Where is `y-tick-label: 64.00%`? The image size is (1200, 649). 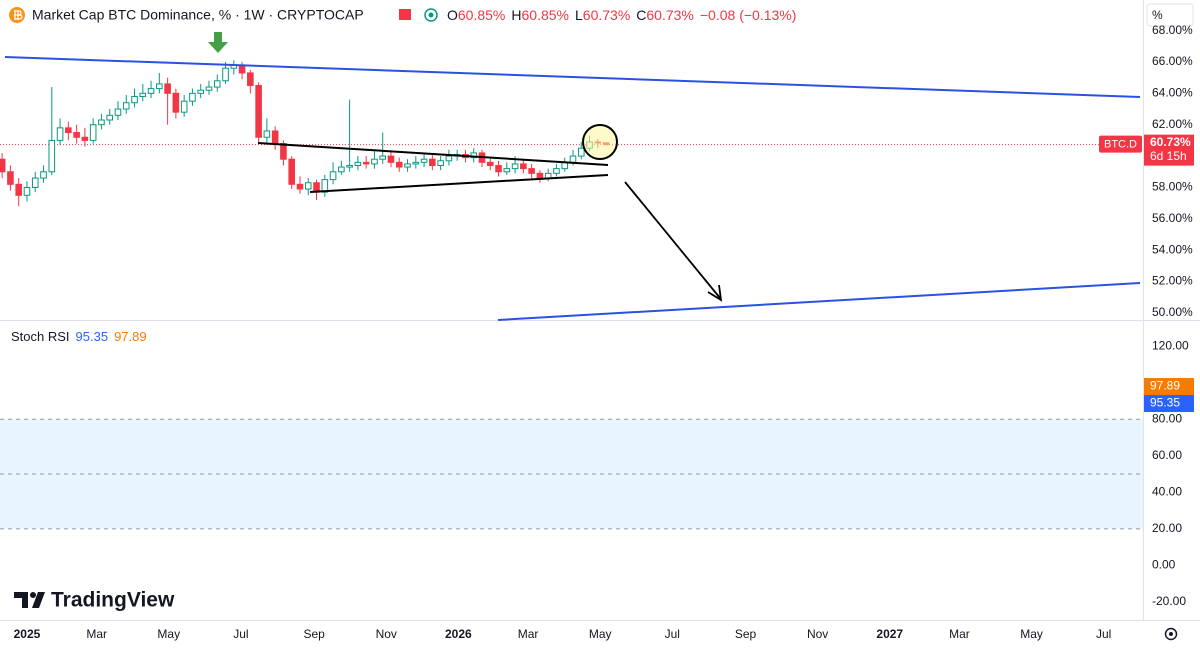
y-tick-label: 64.00% is located at coordinates (1172, 93).